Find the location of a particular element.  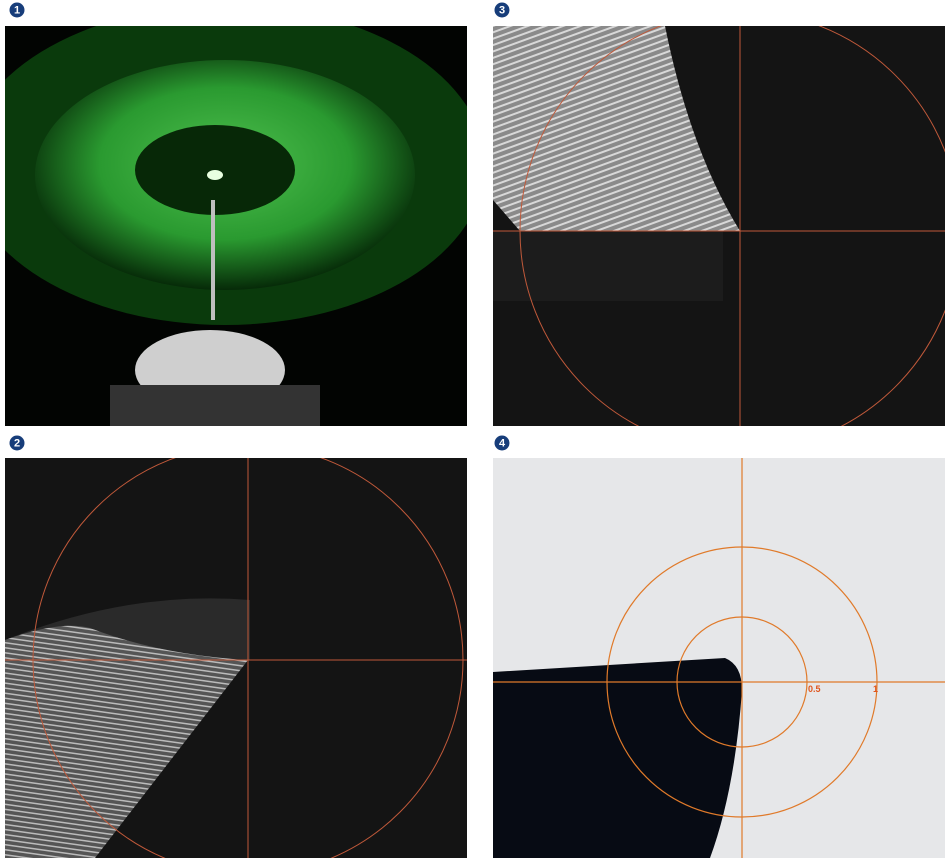

badge-label: 1 is located at coordinates (17, 11).